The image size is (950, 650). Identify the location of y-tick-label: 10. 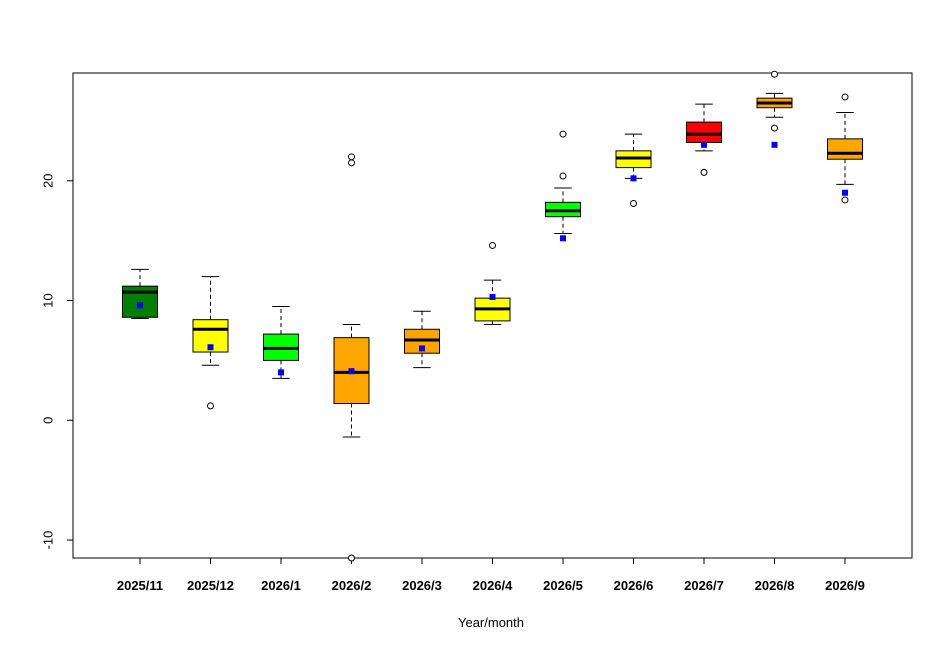
(48, 300).